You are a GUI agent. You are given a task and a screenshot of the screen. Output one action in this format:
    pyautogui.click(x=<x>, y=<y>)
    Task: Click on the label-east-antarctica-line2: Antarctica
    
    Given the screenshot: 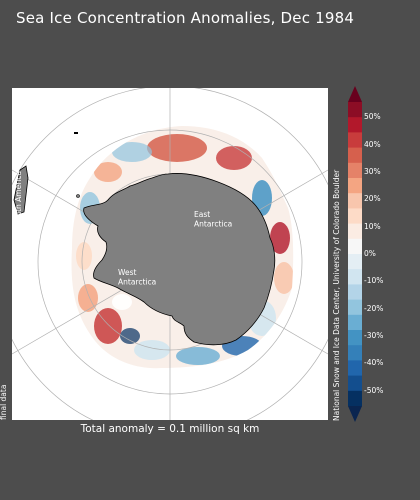 What is the action you would take?
    pyautogui.click(x=213, y=224)
    